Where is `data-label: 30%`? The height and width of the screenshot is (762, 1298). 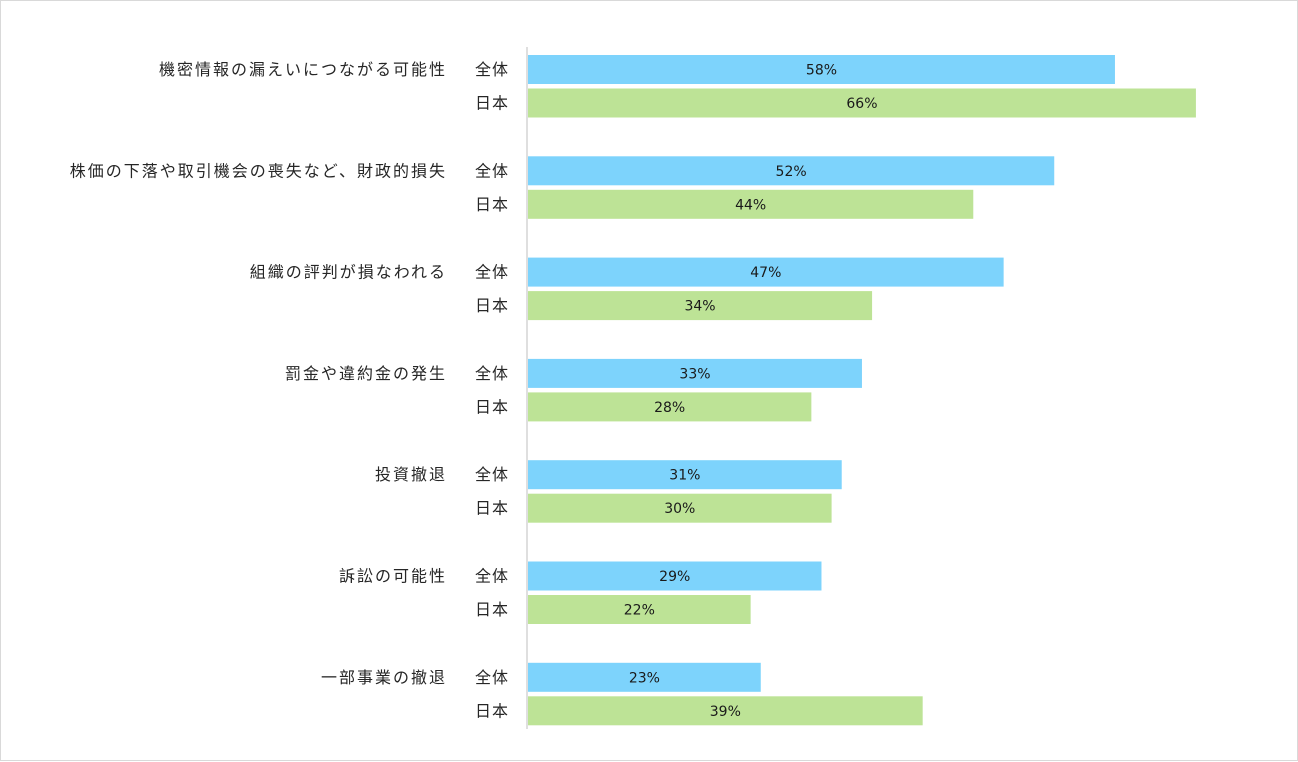 data-label: 30% is located at coordinates (679, 509).